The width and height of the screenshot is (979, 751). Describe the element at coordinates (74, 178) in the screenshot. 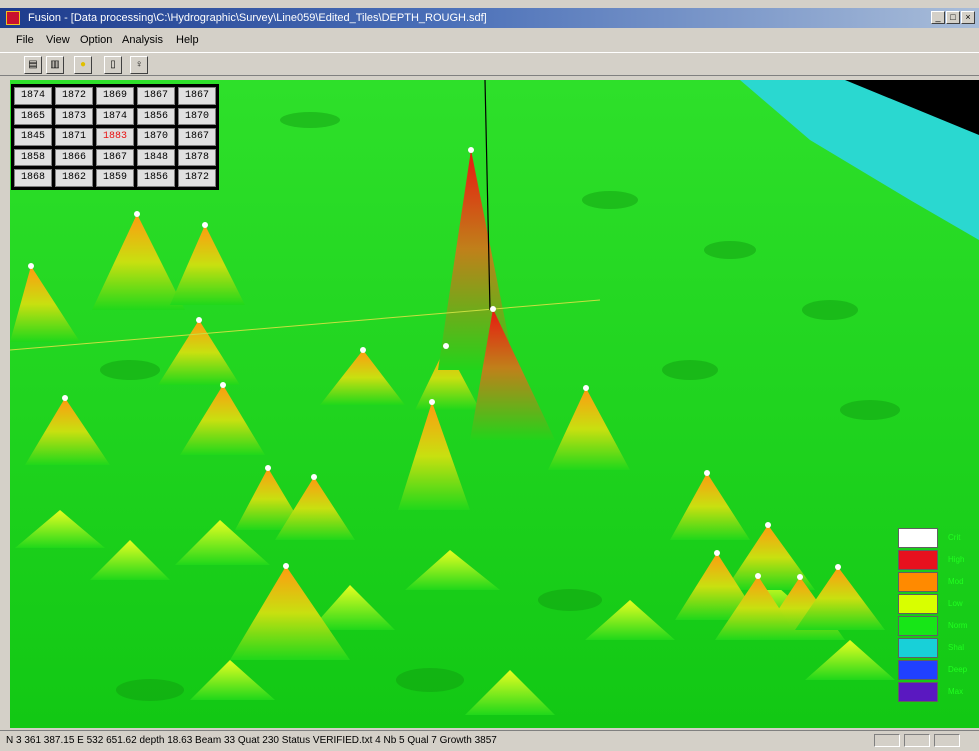

I see `depth-cell: 1862` at that location.